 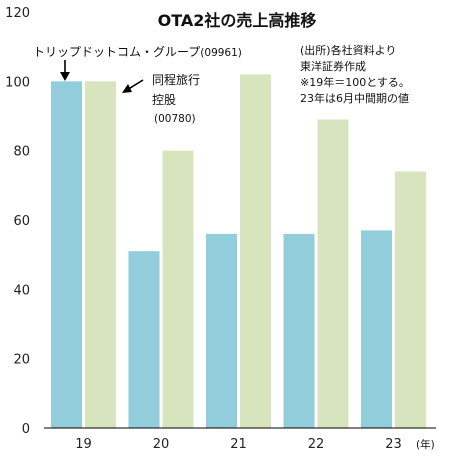 What do you see at coordinates (348, 50) in the screenshot?
I see `source-note-line-1: (出所)各社資料より` at bounding box center [348, 50].